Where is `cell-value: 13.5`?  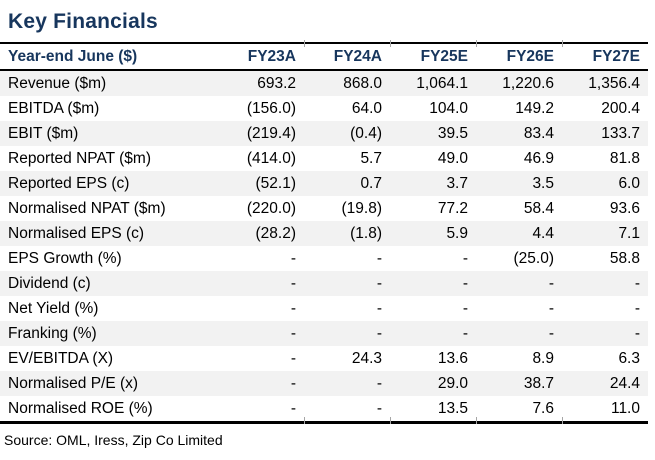
cell-value: 13.5 is located at coordinates (452, 408).